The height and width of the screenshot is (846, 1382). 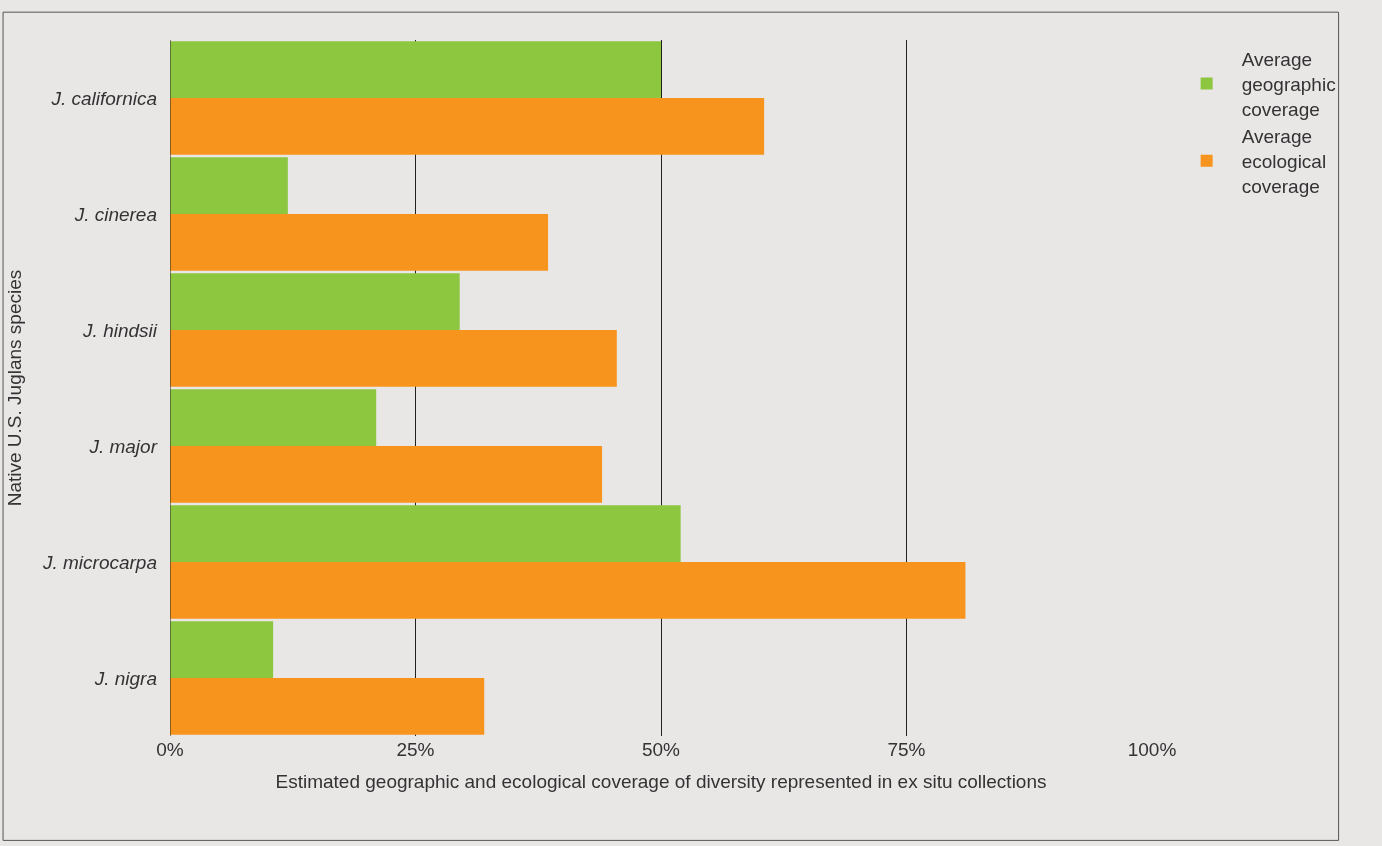 I want to click on x-tick-label: 0%, so click(x=170, y=749).